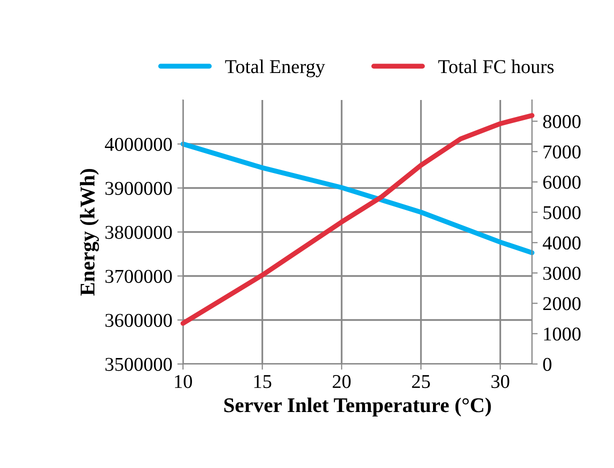 The image size is (614, 468). Describe the element at coordinates (183, 381) in the screenshot. I see `x-tick-label: 10` at that location.